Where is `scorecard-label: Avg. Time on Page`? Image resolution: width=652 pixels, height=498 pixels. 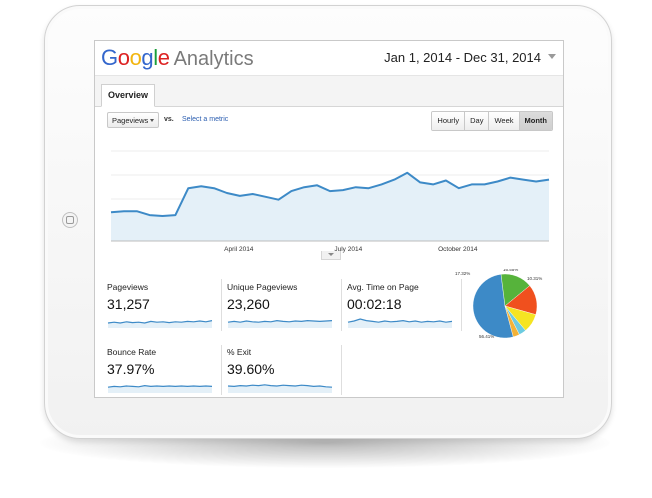 scorecard-label: Avg. Time on Page is located at coordinates (383, 287).